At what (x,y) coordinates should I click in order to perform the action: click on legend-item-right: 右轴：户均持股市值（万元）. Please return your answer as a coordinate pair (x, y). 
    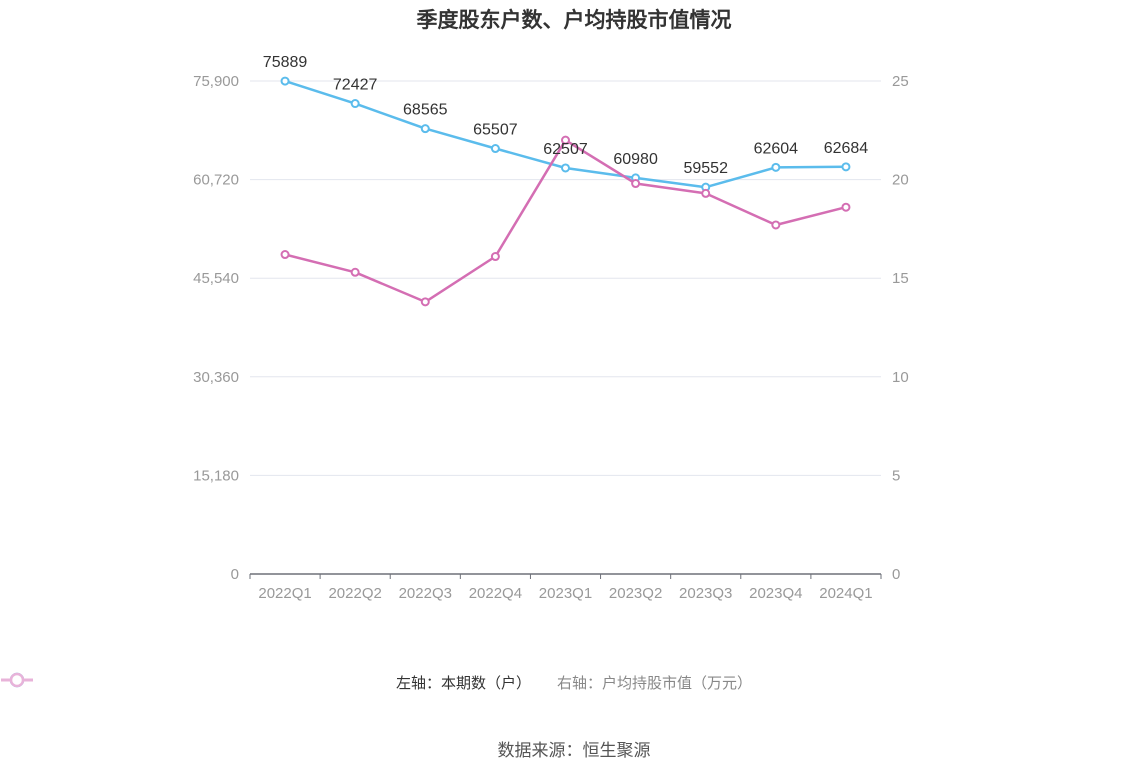
    Looking at the image, I should click on (377, 682).